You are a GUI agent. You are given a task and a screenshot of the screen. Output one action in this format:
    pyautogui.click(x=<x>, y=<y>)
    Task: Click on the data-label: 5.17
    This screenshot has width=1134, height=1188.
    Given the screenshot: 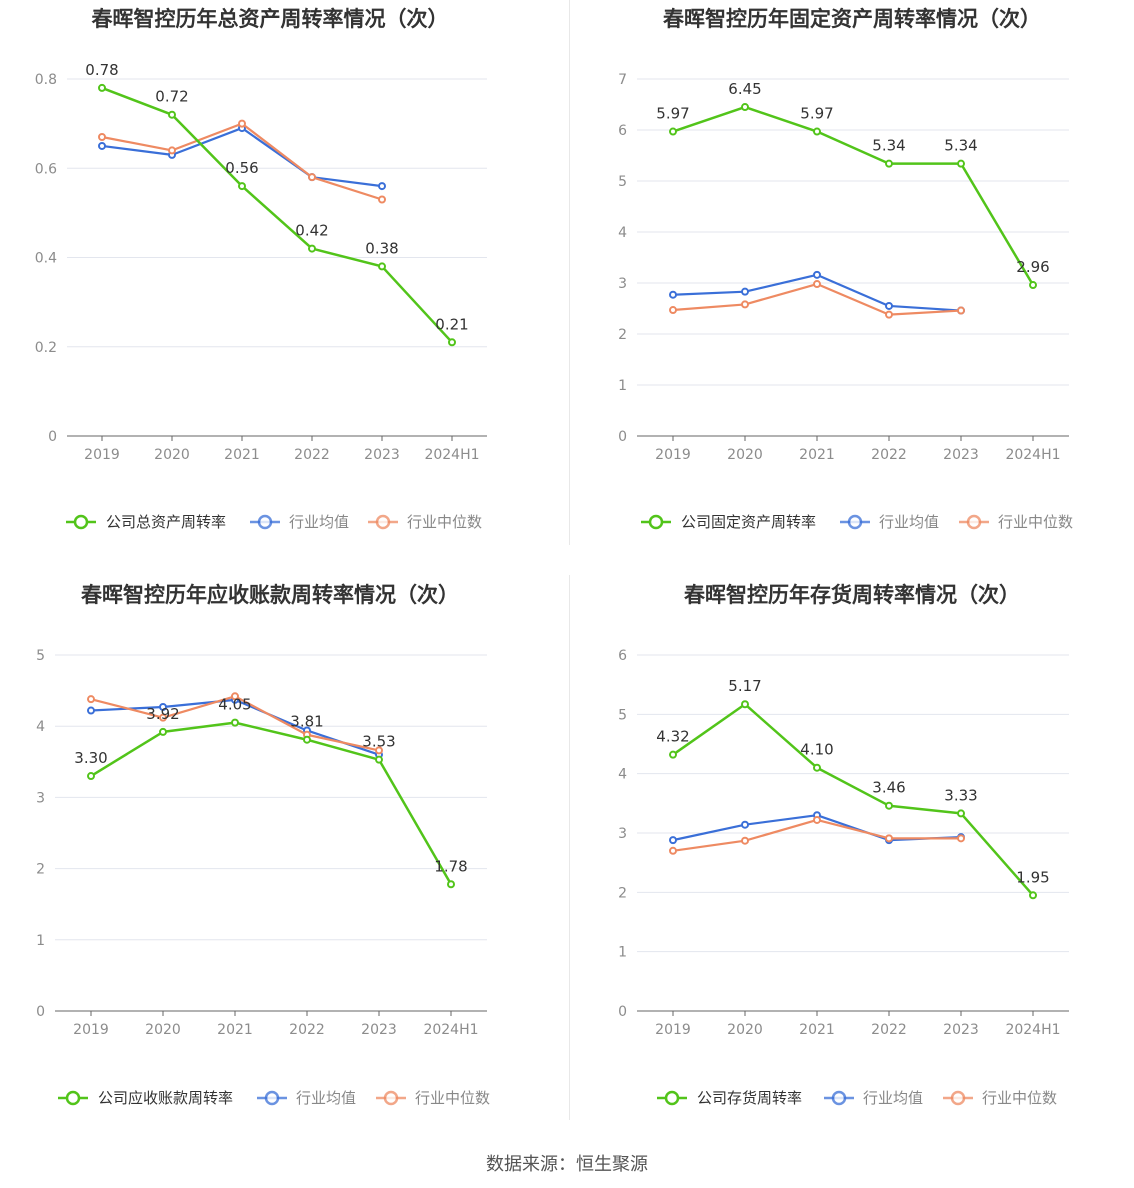 What is the action you would take?
    pyautogui.click(x=744, y=686)
    